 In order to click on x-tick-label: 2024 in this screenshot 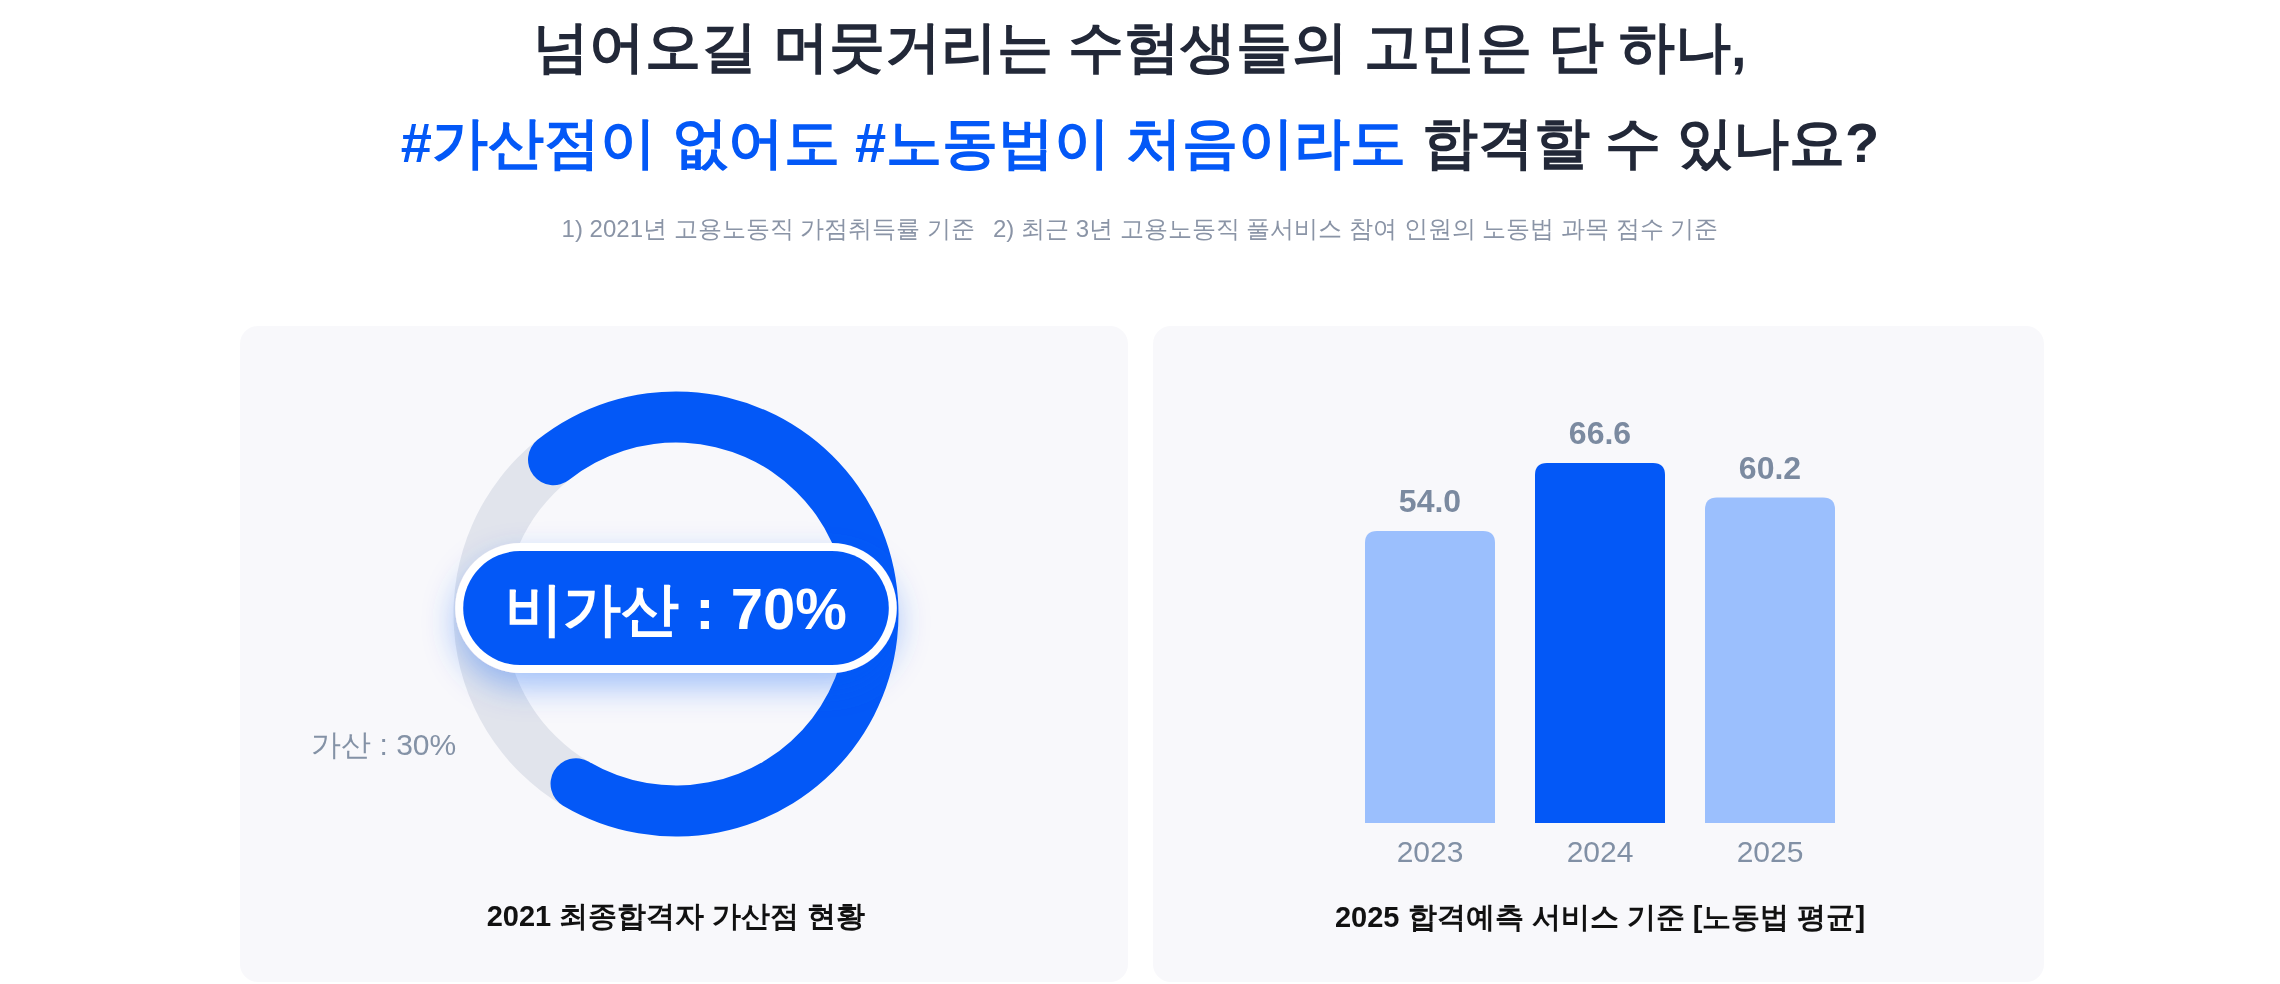, I will do `click(1600, 851)`.